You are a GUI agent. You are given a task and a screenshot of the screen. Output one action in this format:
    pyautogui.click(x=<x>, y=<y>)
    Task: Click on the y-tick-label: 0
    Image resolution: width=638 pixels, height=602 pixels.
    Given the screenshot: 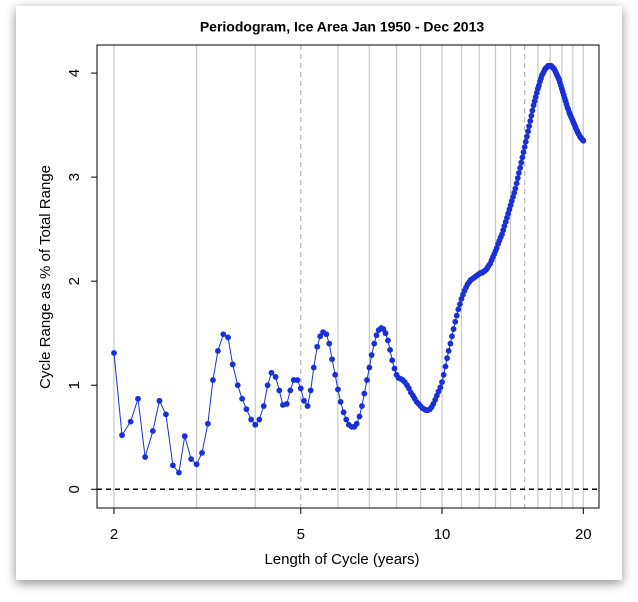 What is the action you would take?
    pyautogui.click(x=74, y=489)
    